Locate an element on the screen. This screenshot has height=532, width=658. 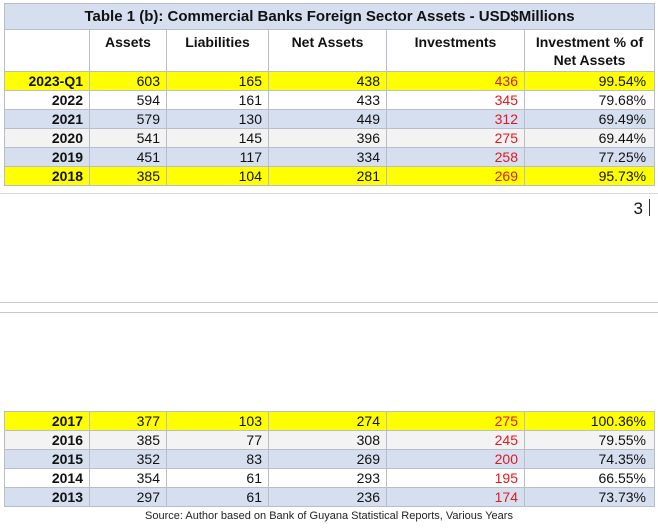
investments-cell: 436 is located at coordinates (455, 81).